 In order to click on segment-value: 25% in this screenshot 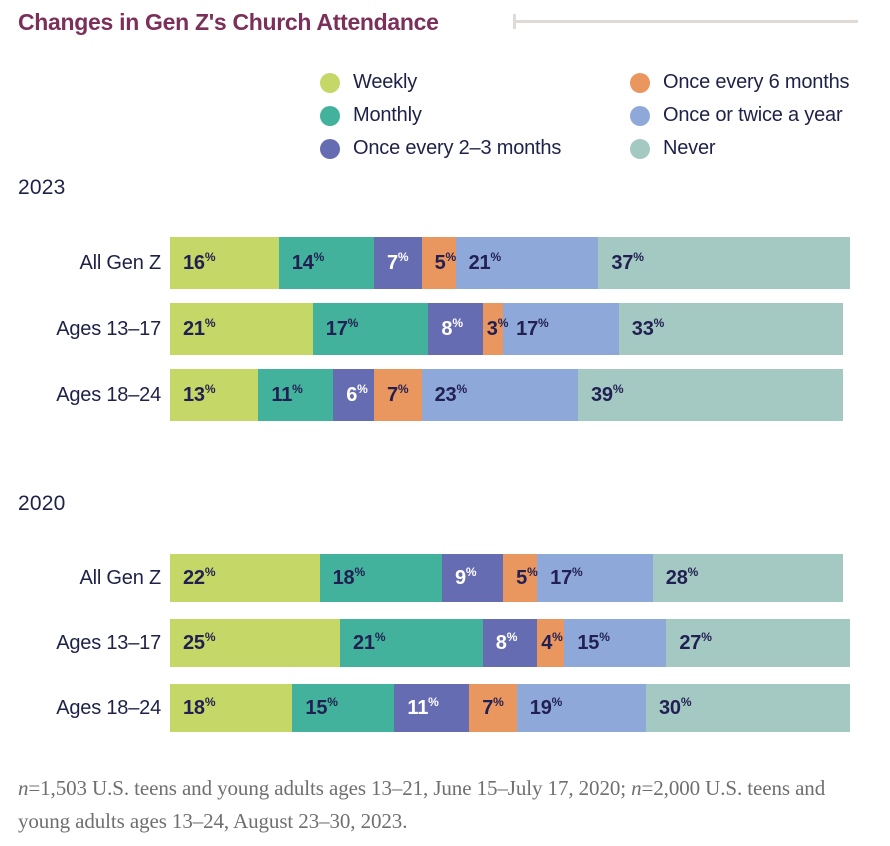, I will do `click(199, 641)`.